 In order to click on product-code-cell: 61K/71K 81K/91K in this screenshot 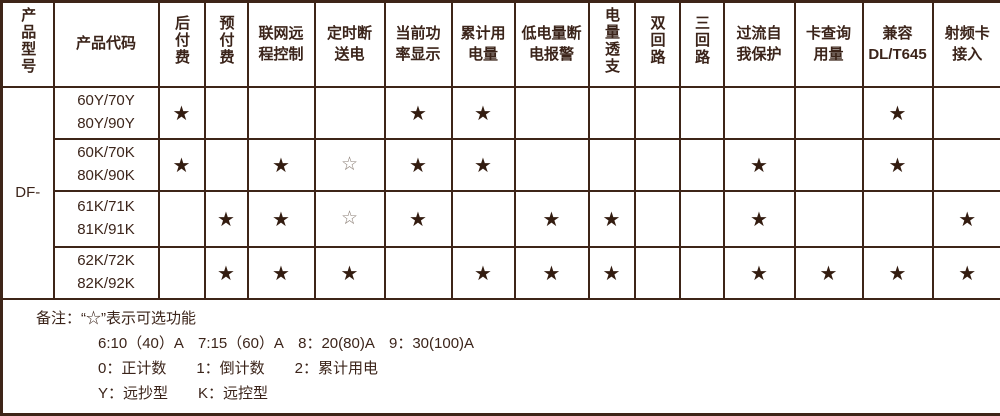, I will do `click(106, 218)`.